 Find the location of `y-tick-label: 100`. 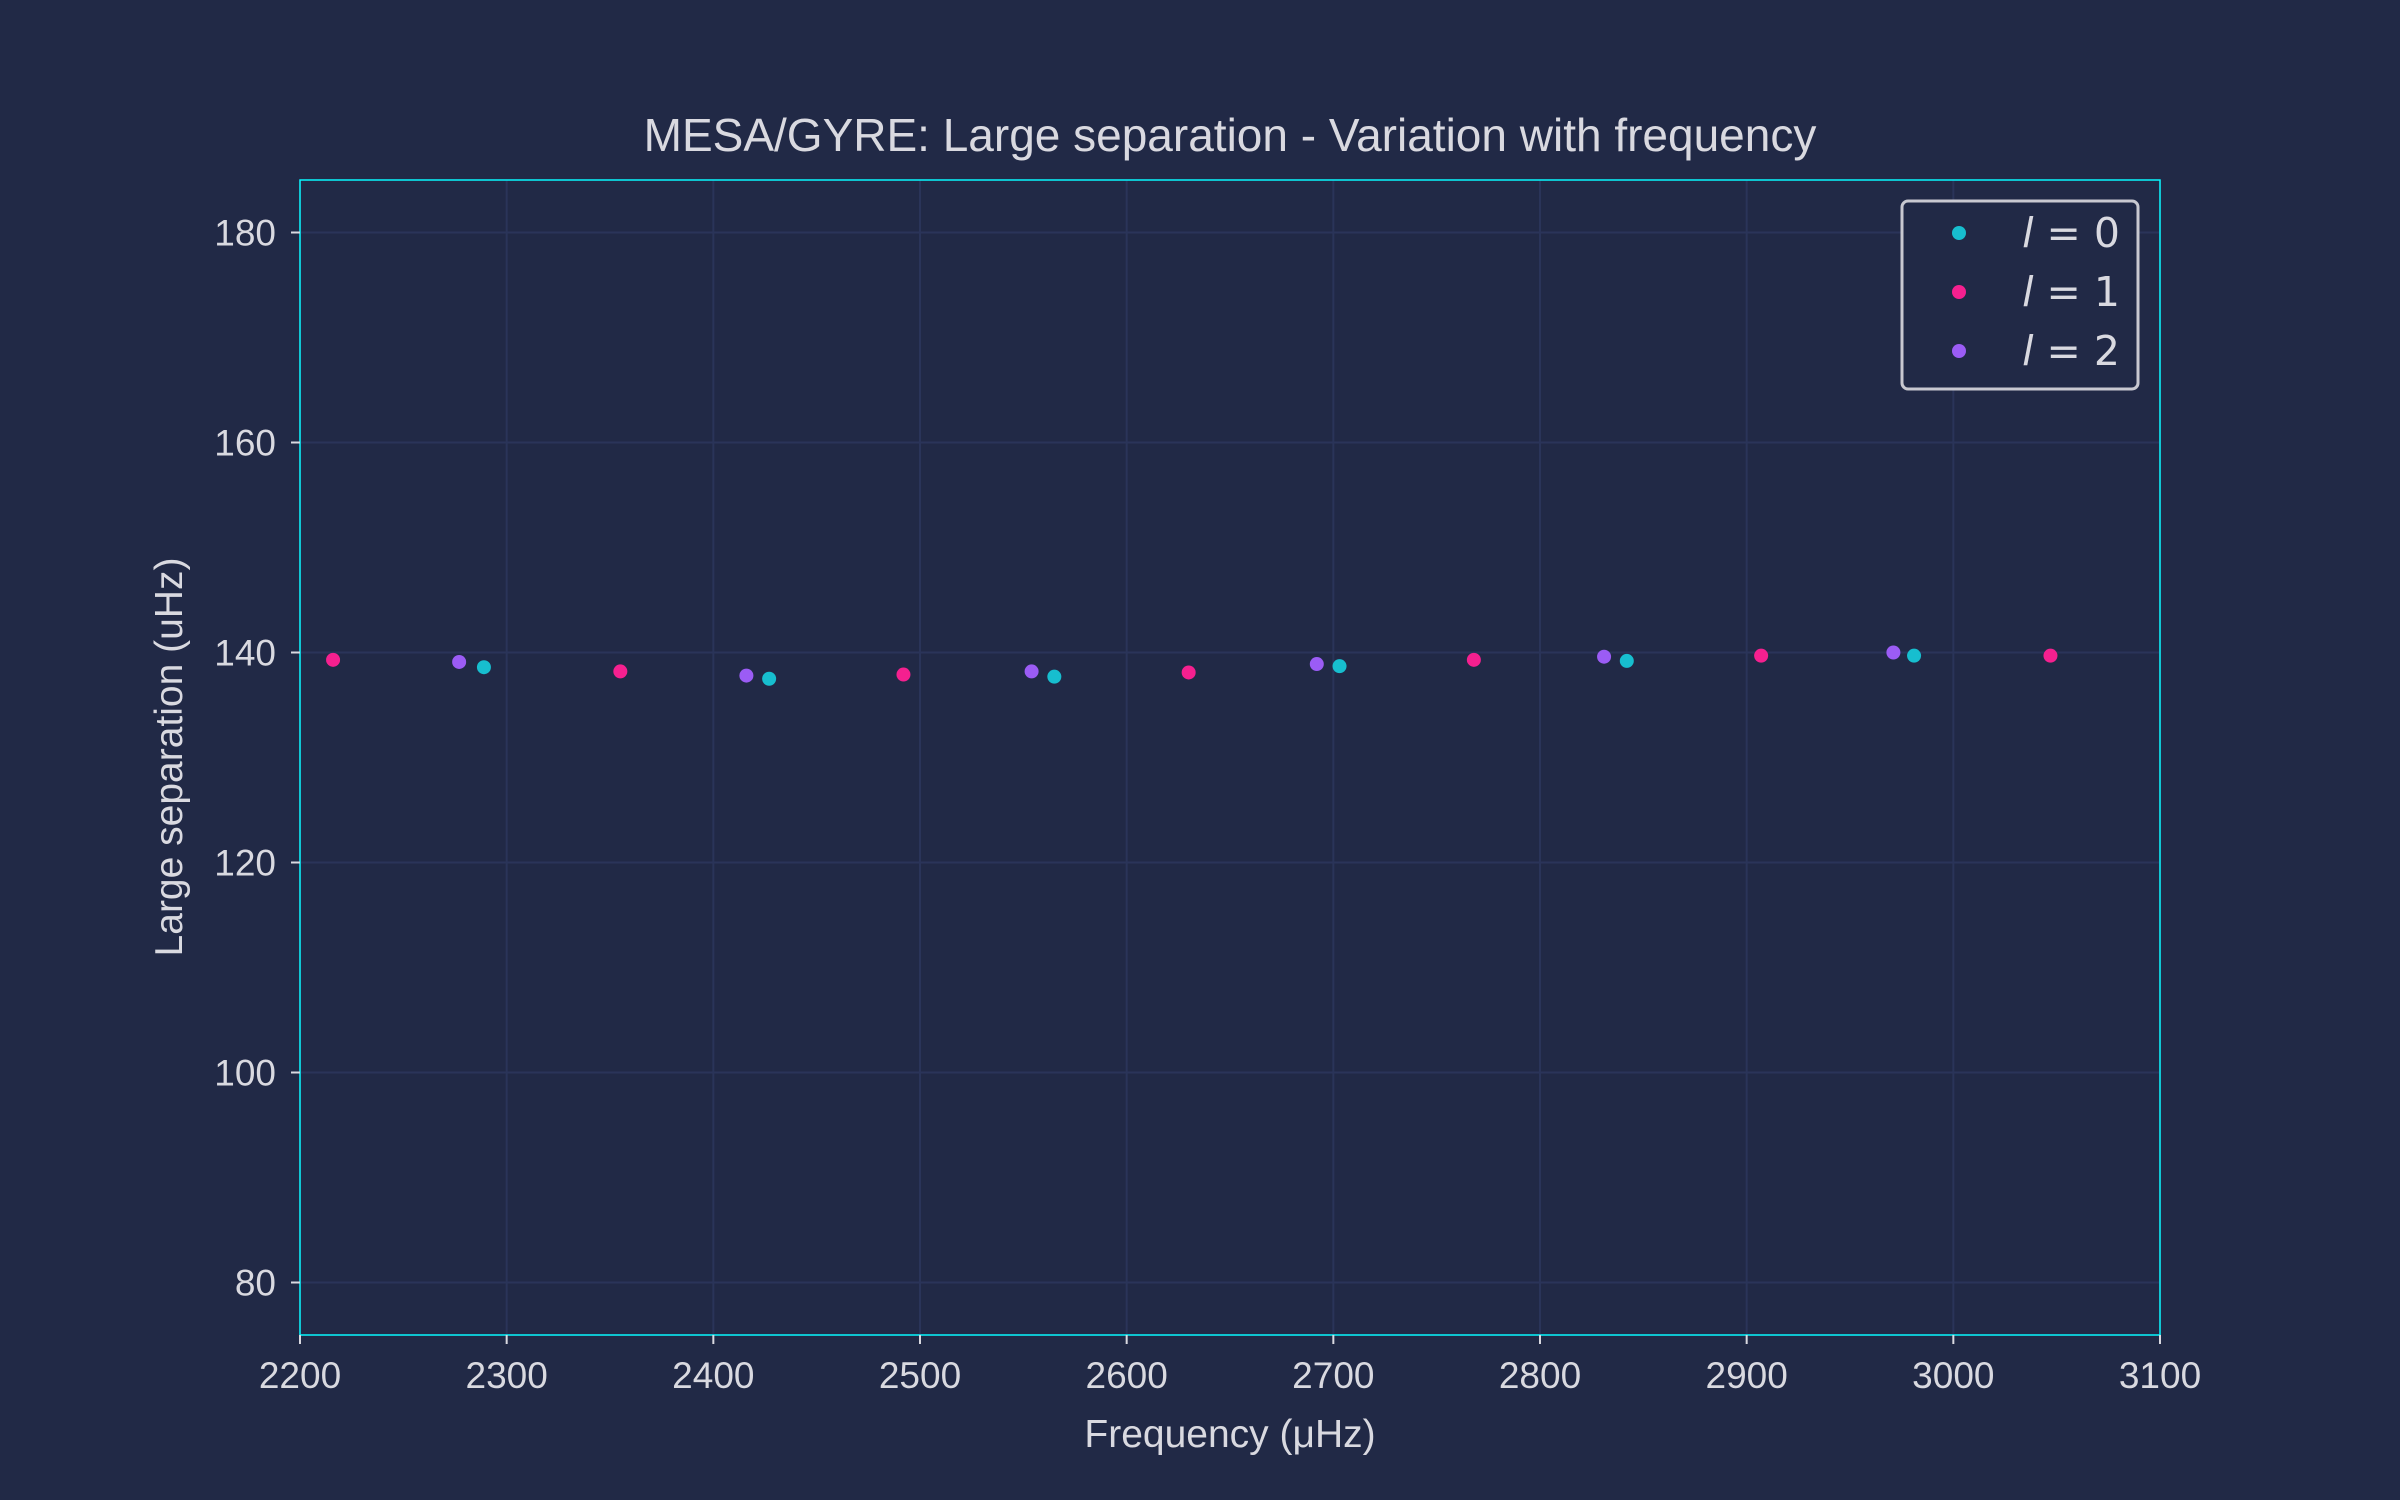

y-tick-label: 100 is located at coordinates (245, 1073).